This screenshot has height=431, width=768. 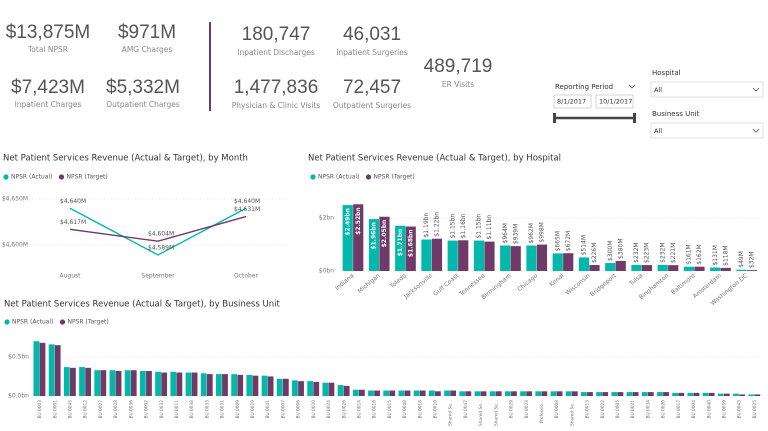 I want to click on kpi-value: $7,423M, so click(x=48, y=87).